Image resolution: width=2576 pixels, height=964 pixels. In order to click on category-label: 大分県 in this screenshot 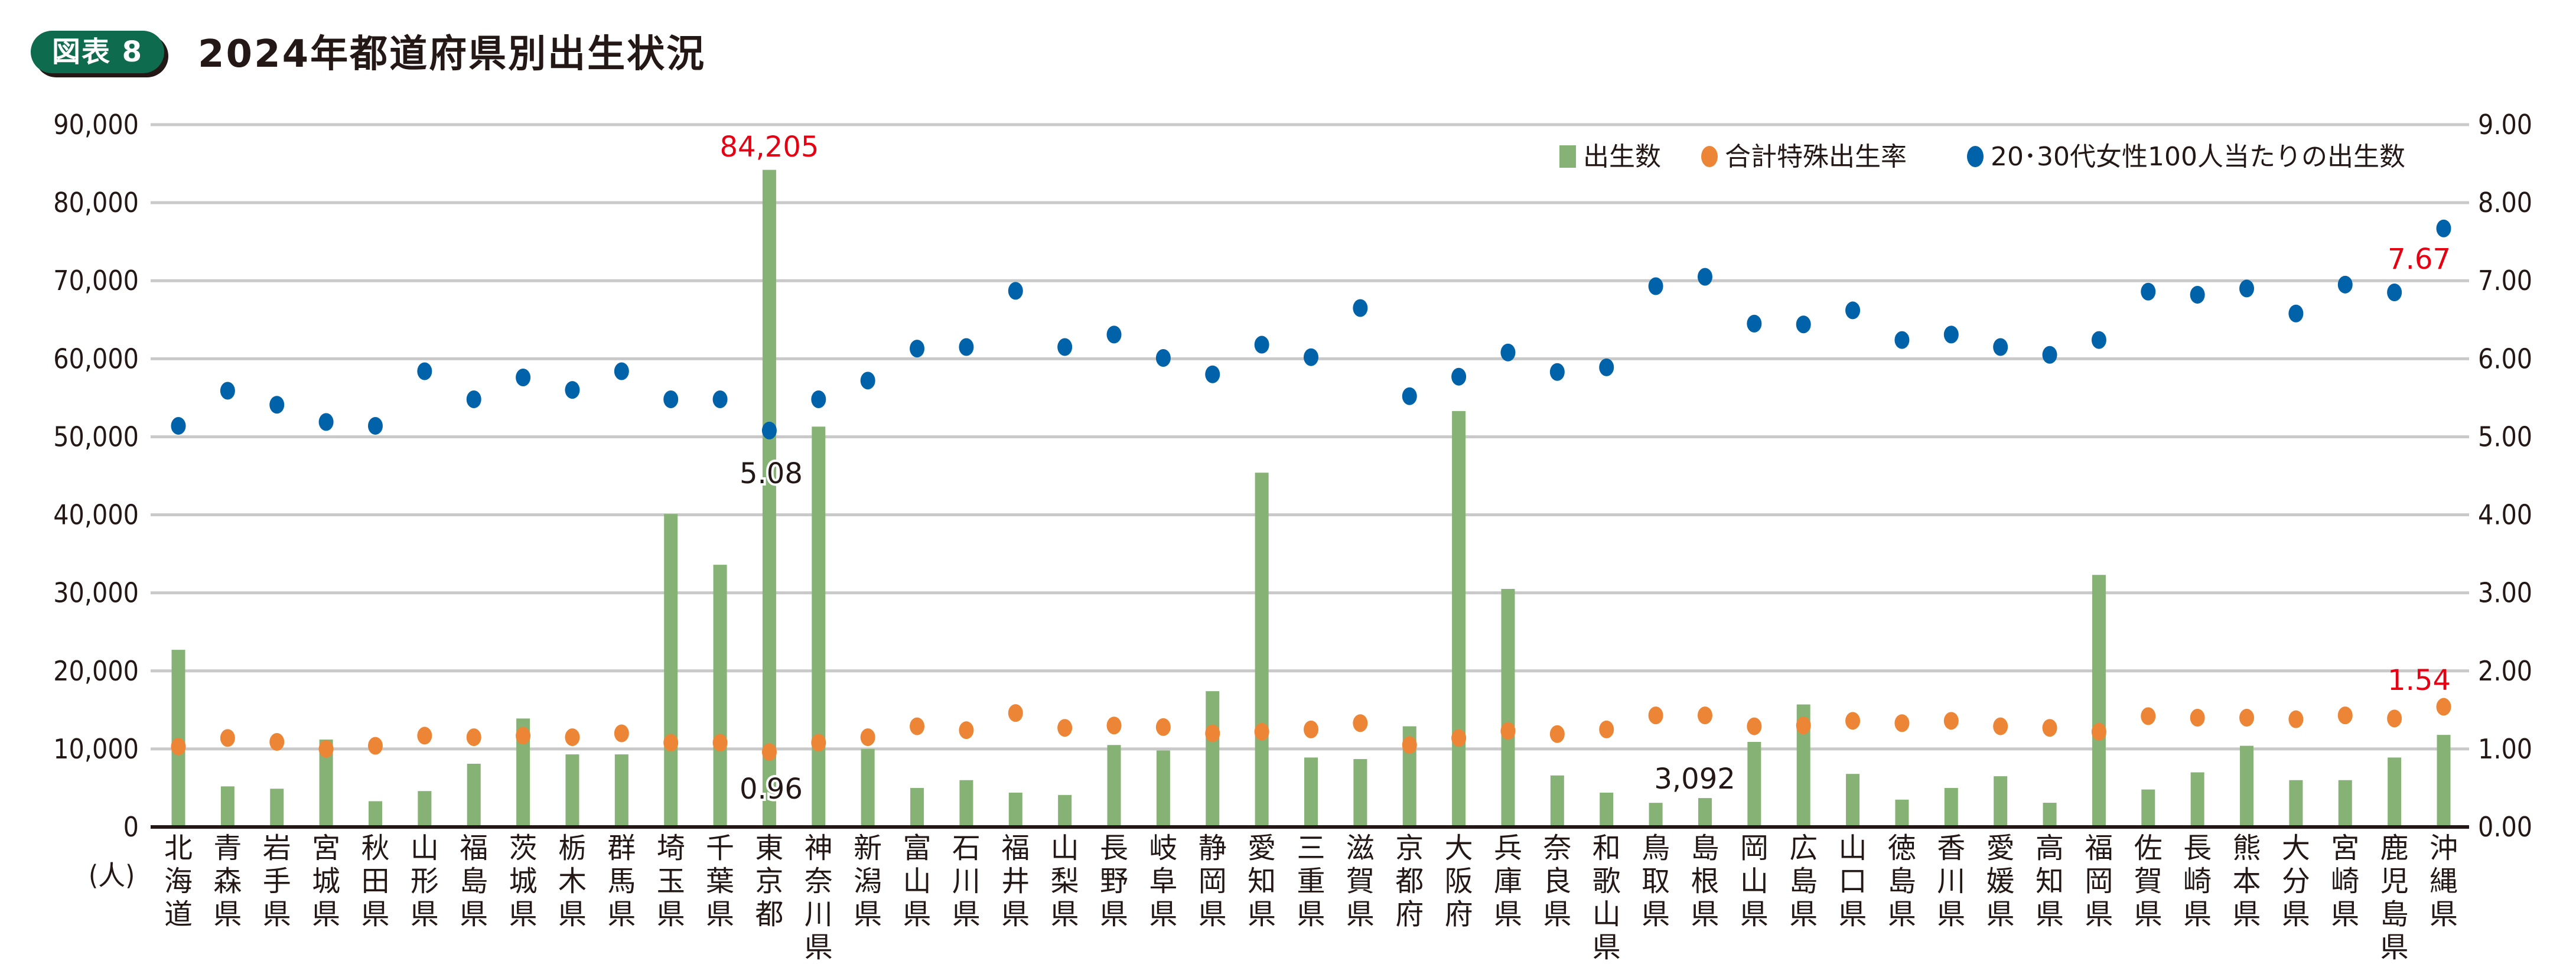, I will do `click(2296, 881)`.